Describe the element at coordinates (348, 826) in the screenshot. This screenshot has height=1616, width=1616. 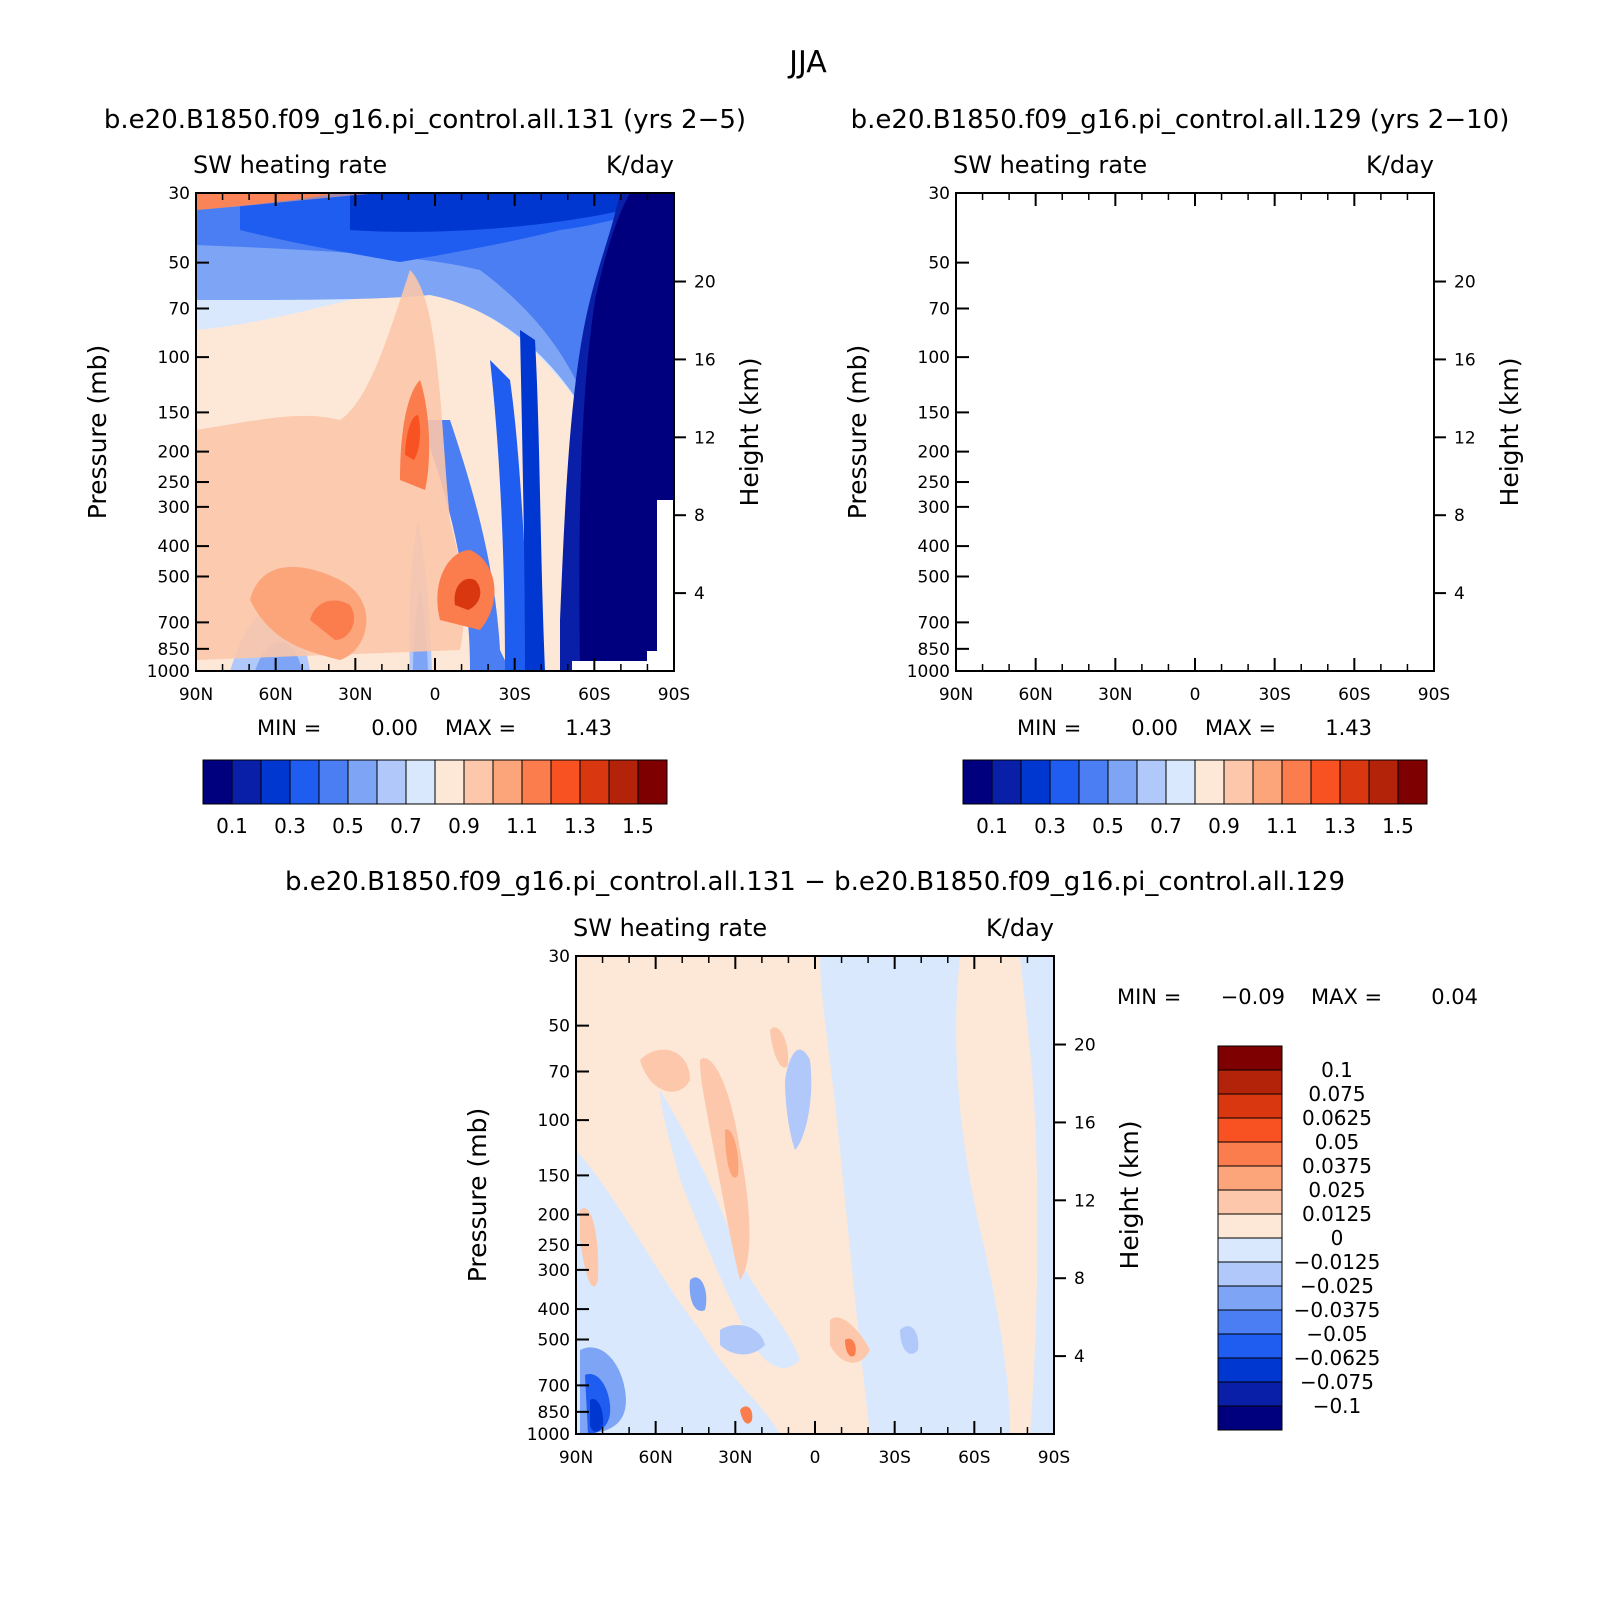
I see `p1-cb-label-2: 0.5` at that location.